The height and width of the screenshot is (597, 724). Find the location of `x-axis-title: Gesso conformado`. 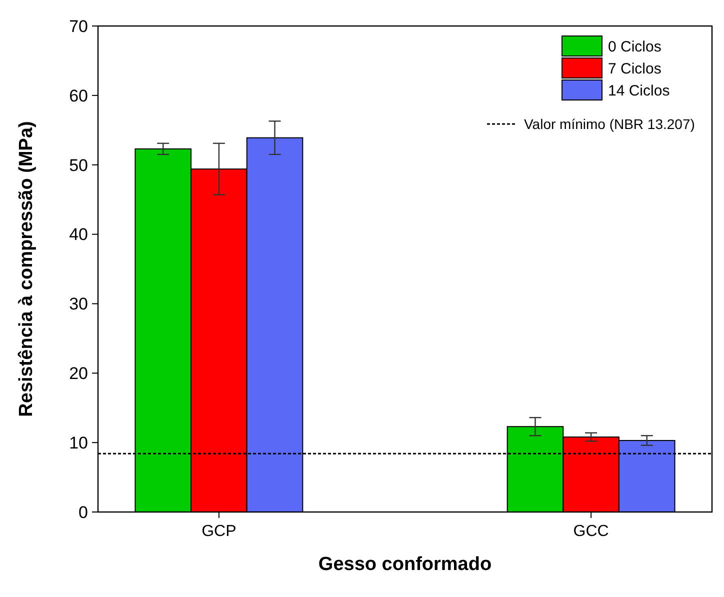

x-axis-title: Gesso conformado is located at coordinates (405, 564).